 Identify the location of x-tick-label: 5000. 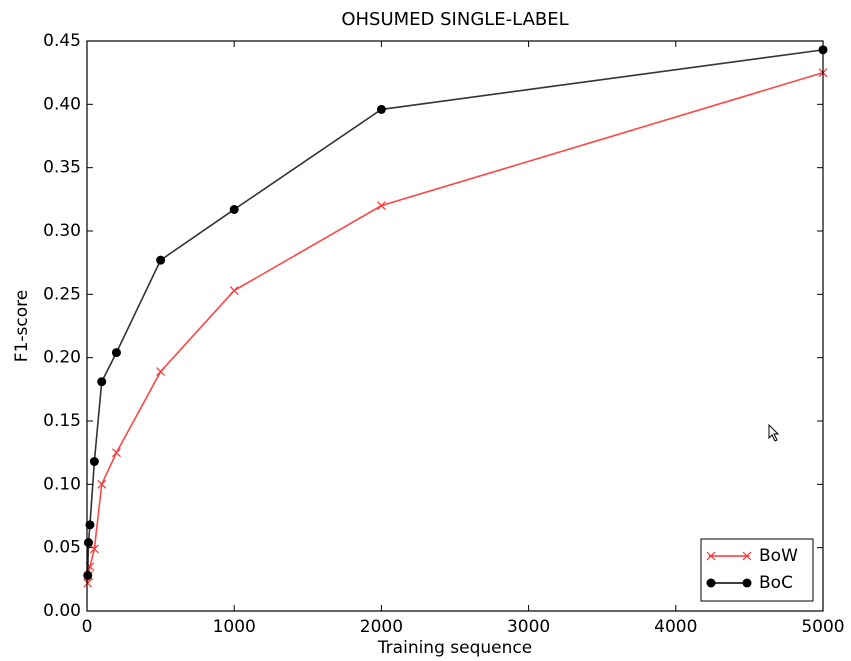
(822, 627).